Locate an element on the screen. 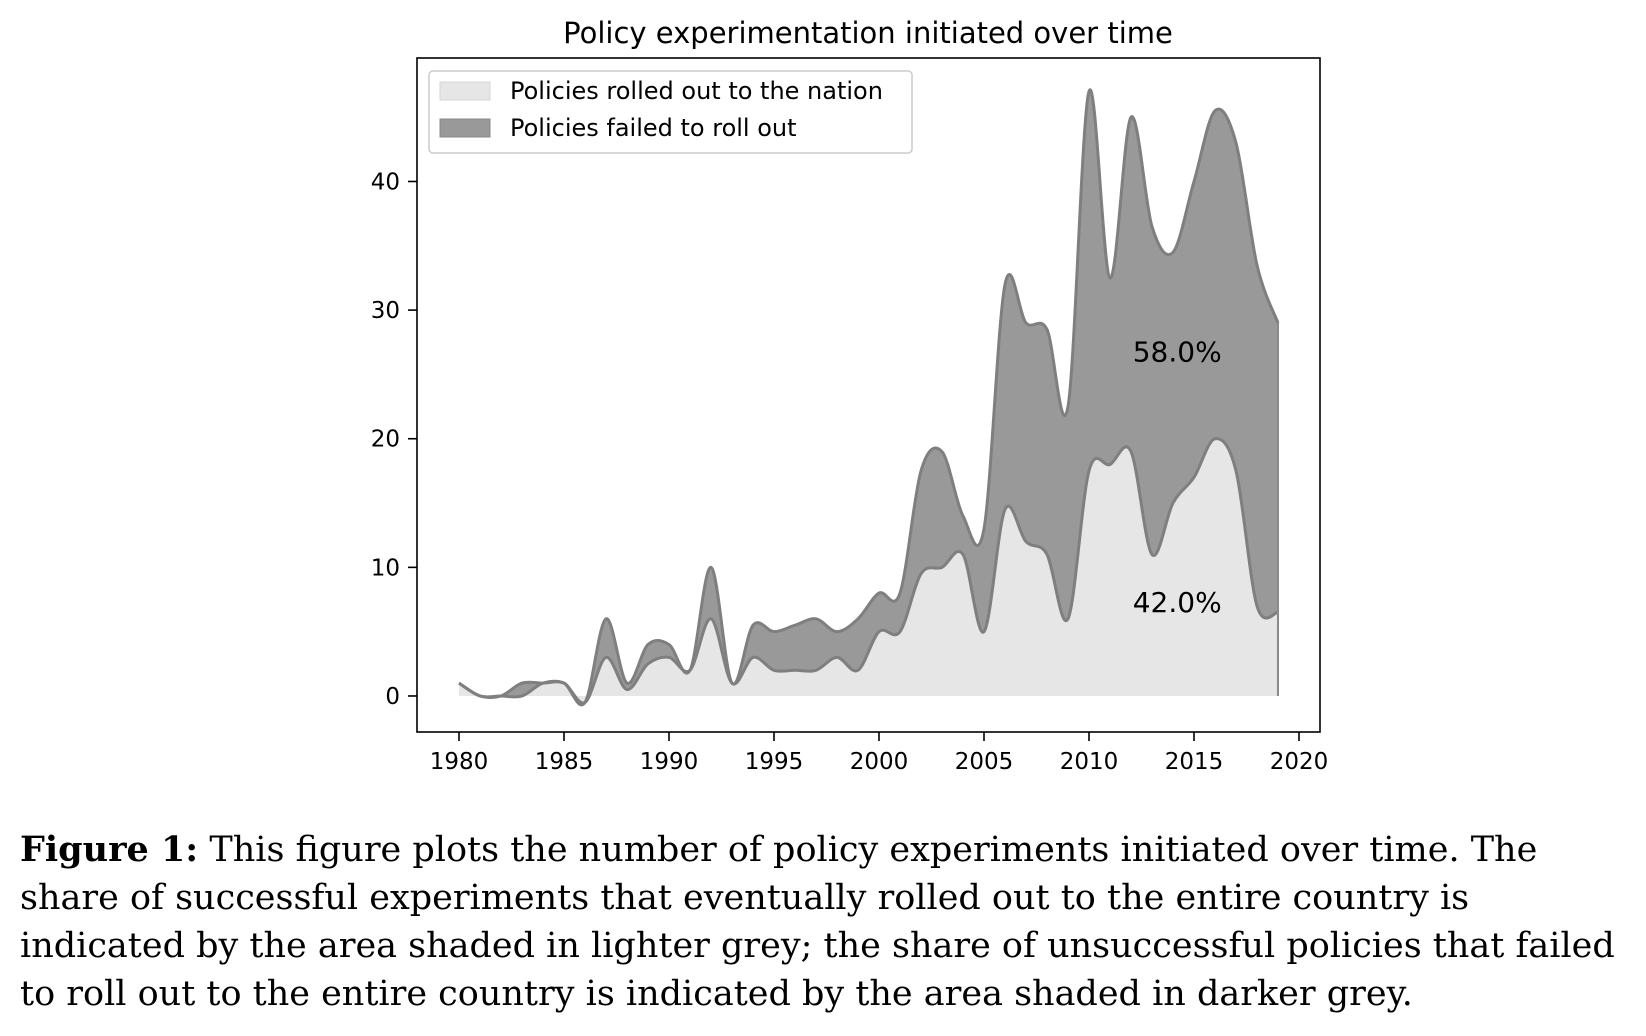  legend-swatch-rolled-out is located at coordinates (465, 91).